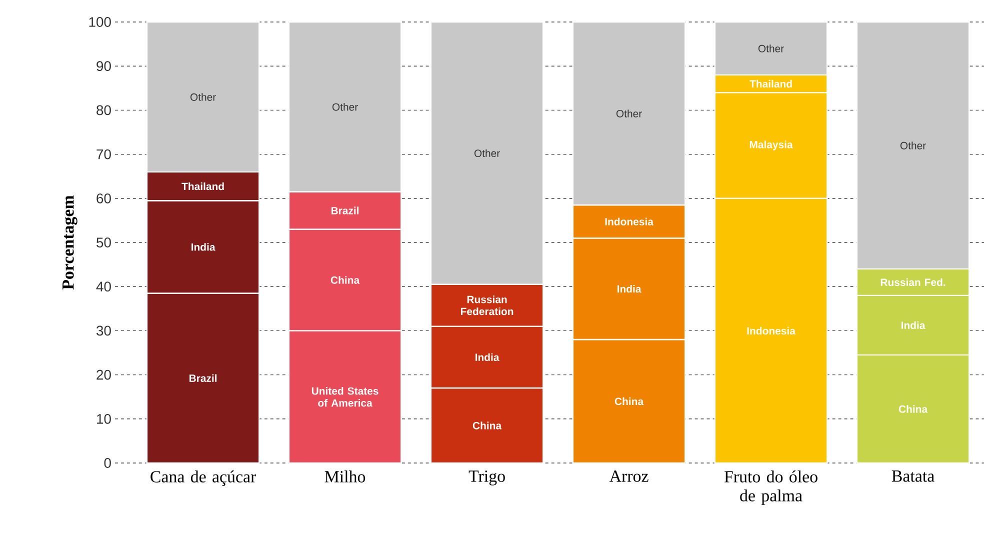 The image size is (984, 543). Describe the element at coordinates (104, 419) in the screenshot. I see `y-tick-label: 10` at that location.